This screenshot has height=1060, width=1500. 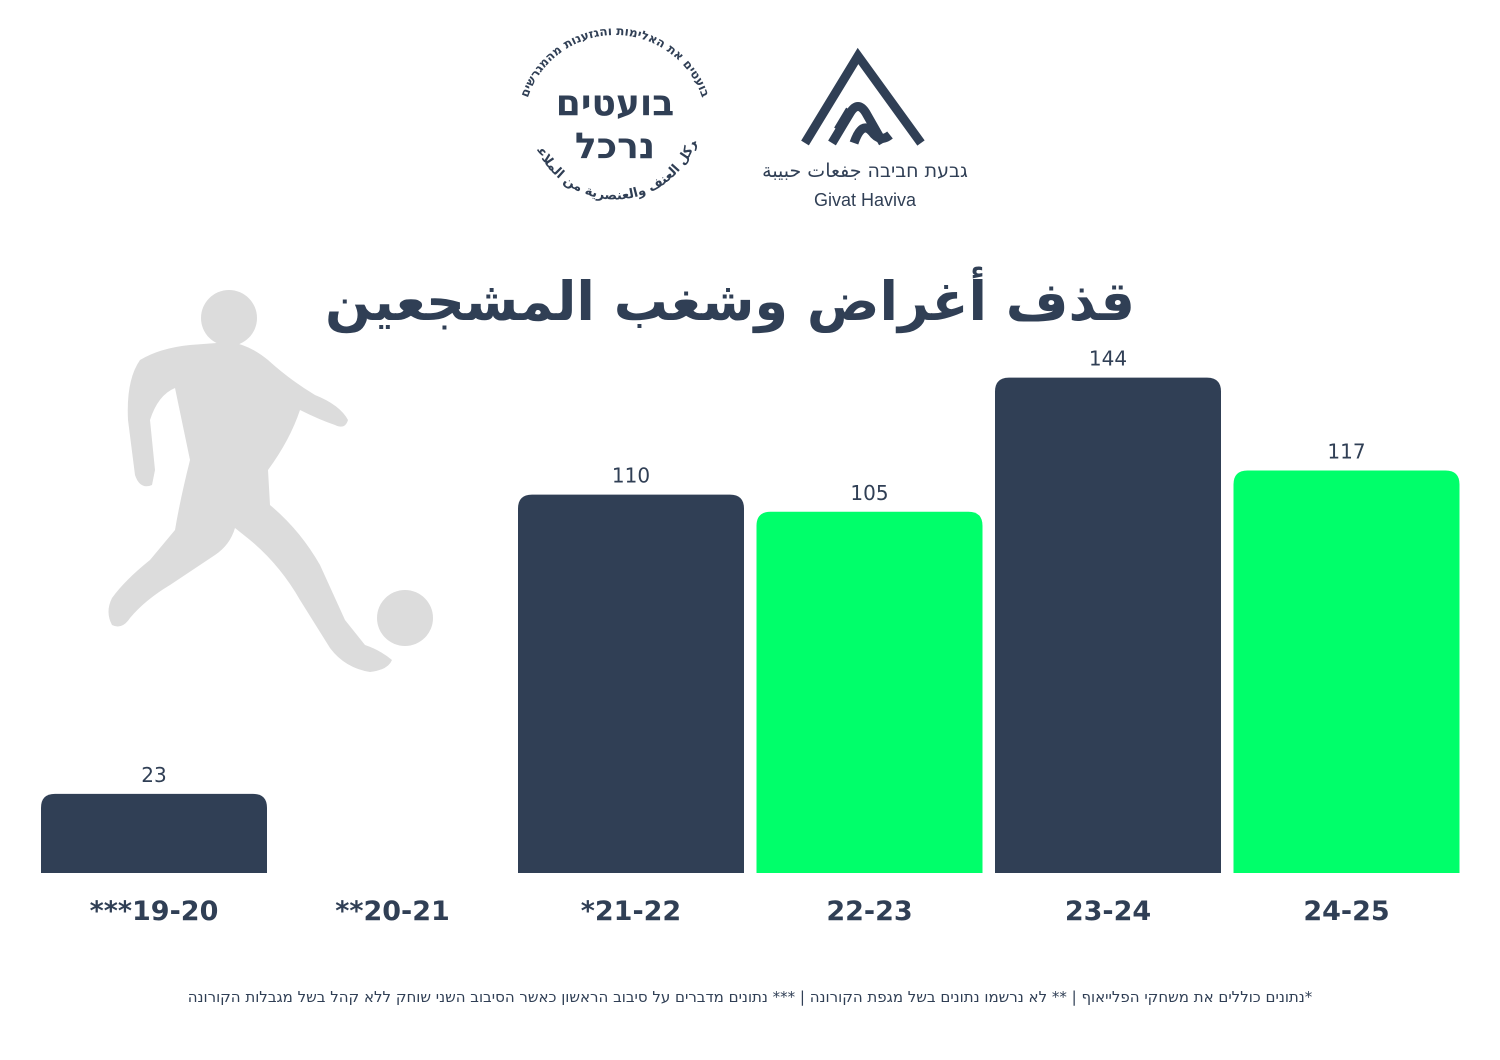 What do you see at coordinates (869, 493) in the screenshot?
I see `value-label-22-23: 105` at bounding box center [869, 493].